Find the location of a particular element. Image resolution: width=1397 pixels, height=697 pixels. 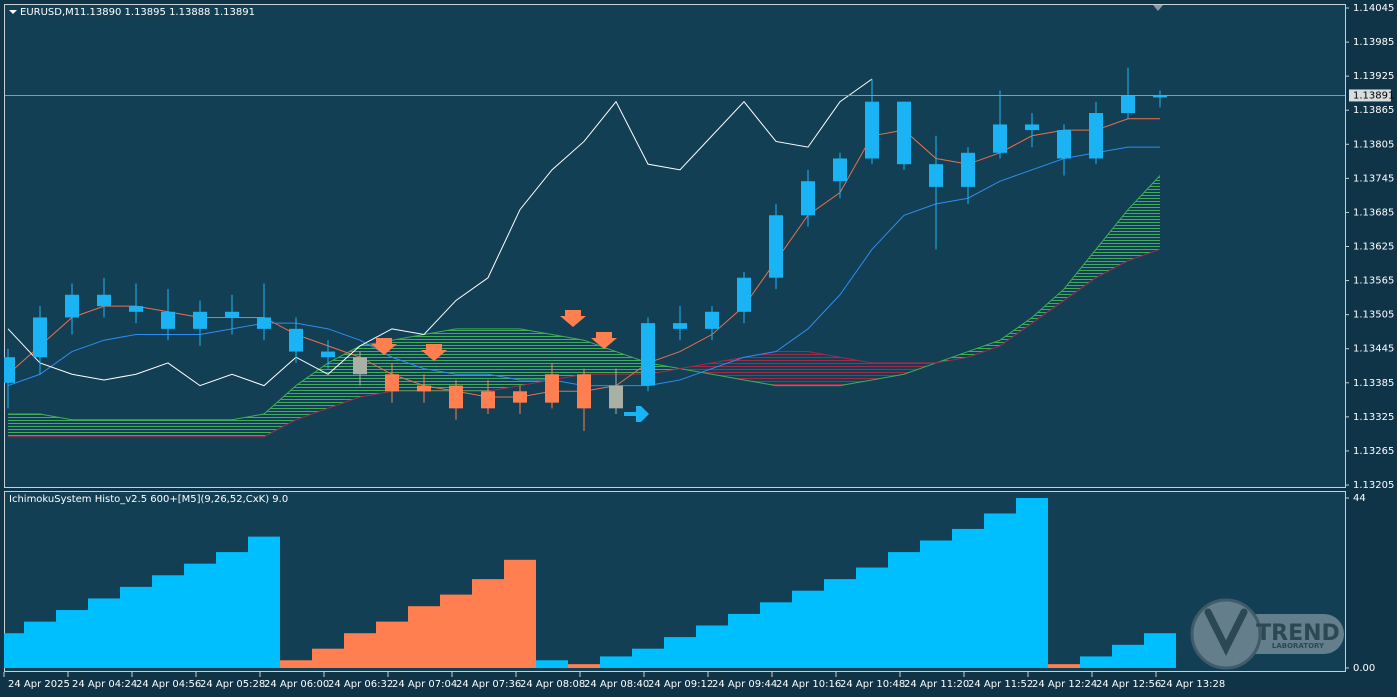

x-tick-label: 24 Apr 08:40 is located at coordinates (616, 684).